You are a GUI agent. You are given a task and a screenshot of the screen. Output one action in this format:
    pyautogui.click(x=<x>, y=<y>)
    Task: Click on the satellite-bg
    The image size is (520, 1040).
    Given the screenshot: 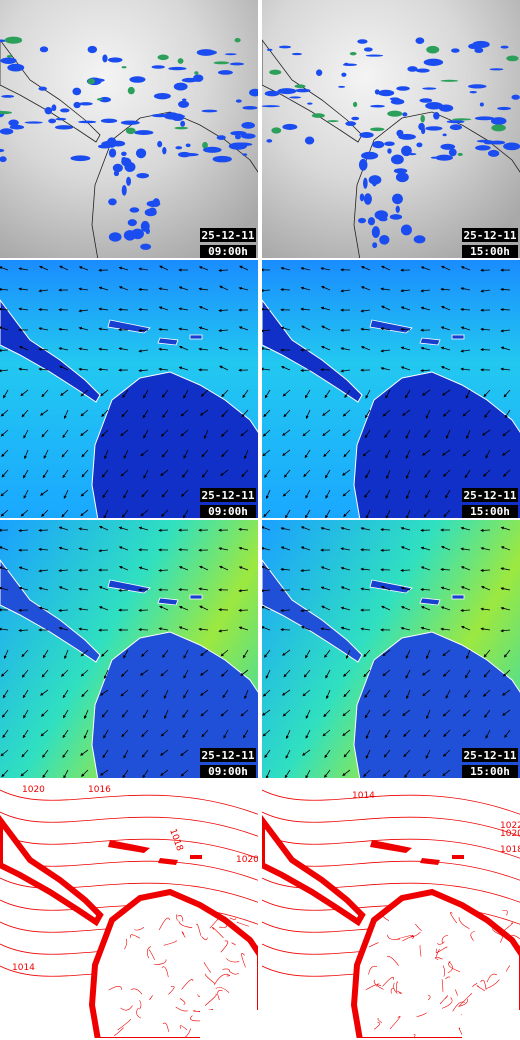 What is the action you would take?
    pyautogui.click(x=391, y=129)
    